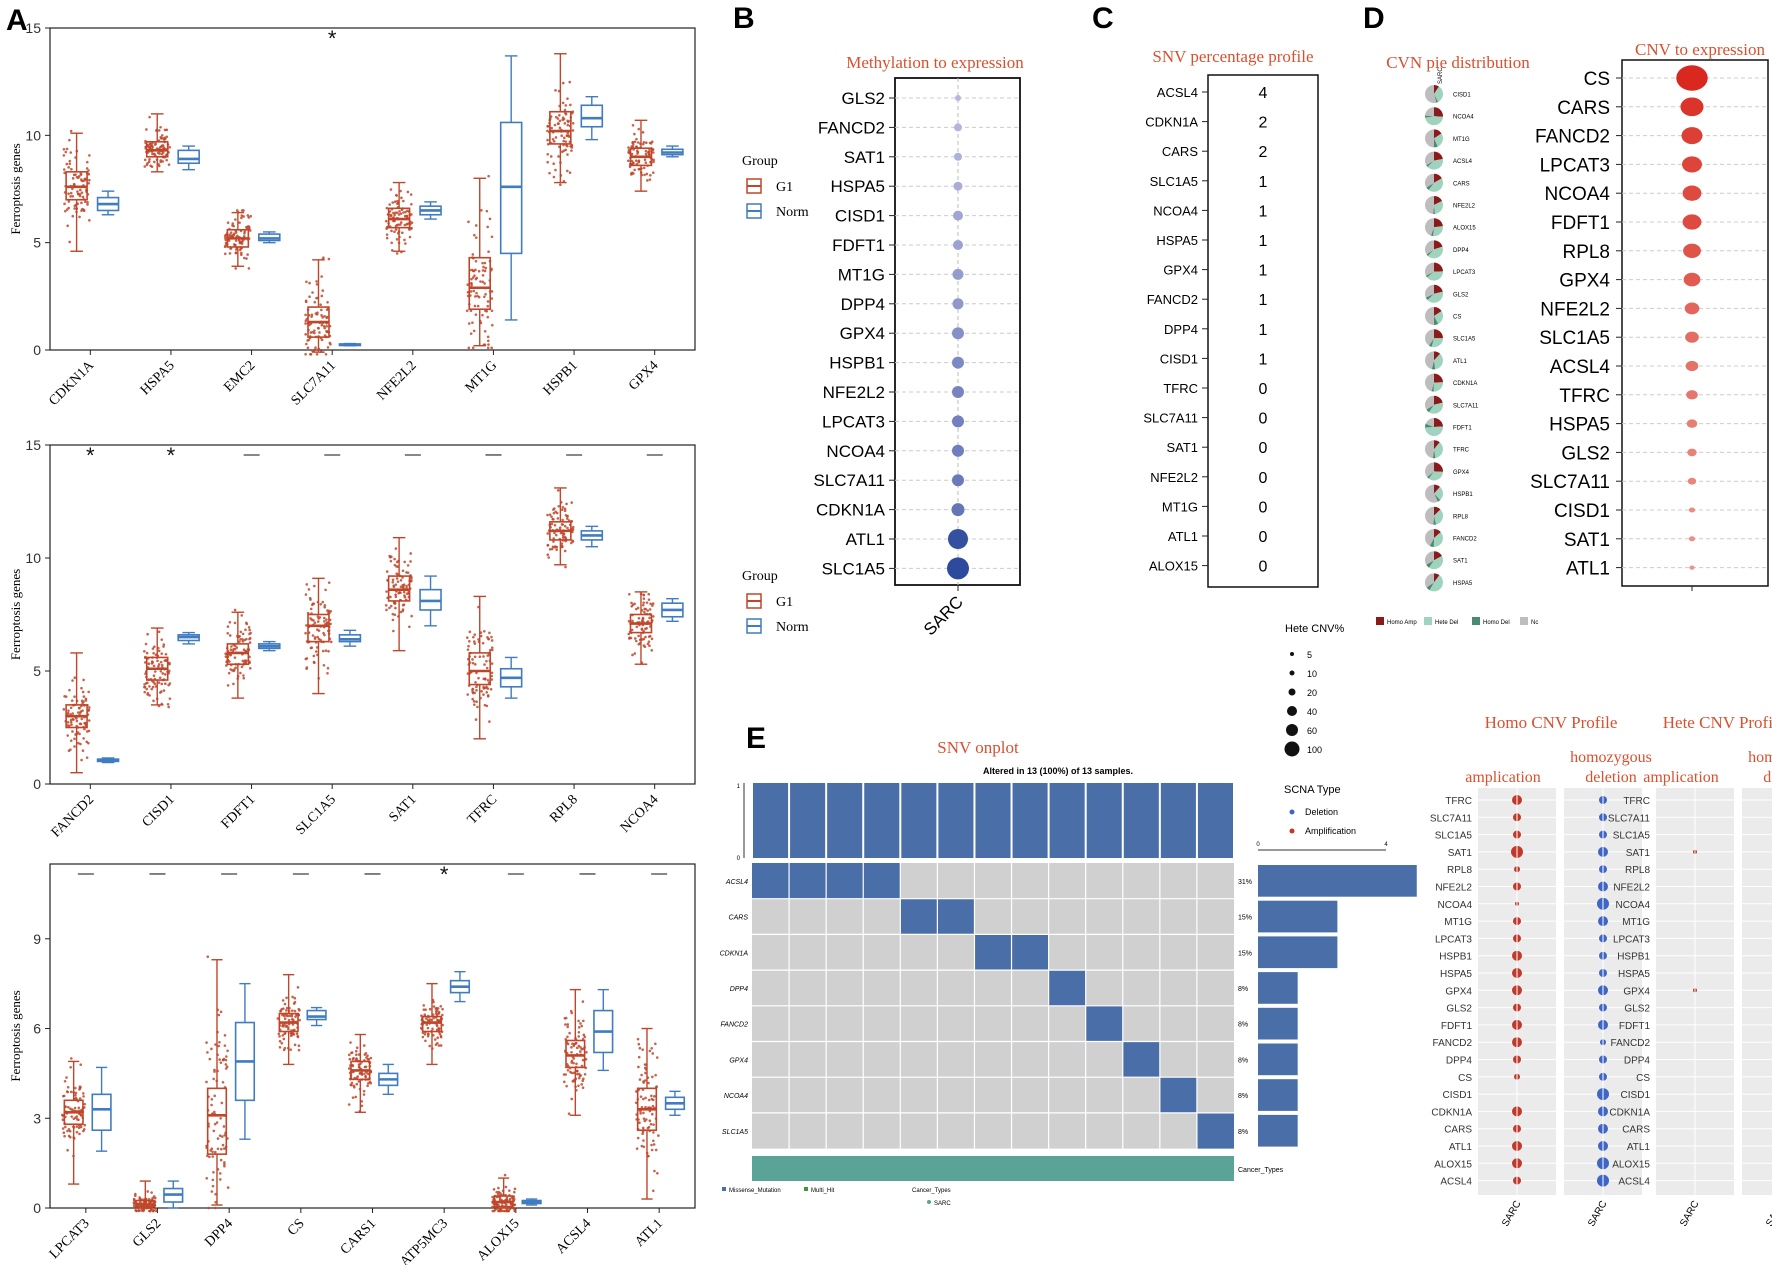 This screenshot has width=1772, height=1265. I want to click on hete-legend-dot, so click(1292, 730).